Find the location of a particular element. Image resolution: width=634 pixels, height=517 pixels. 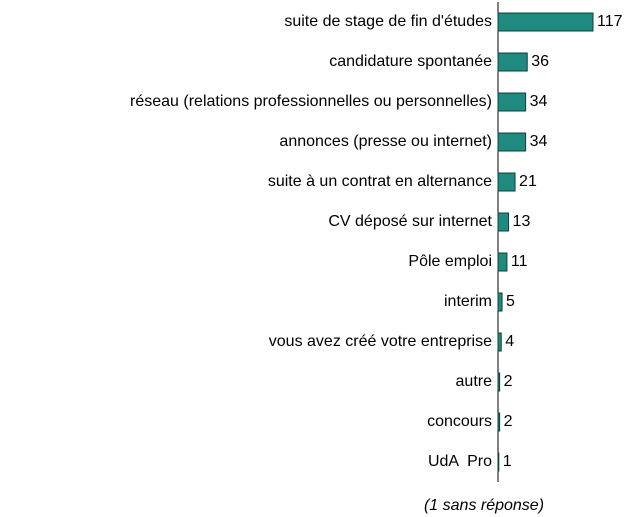

category-label: vous avez créé votre entreprise is located at coordinates (380, 341).